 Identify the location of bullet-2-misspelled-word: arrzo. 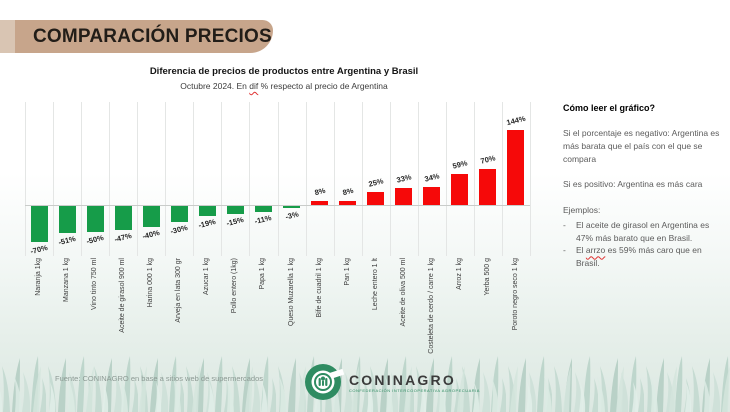
(595, 250).